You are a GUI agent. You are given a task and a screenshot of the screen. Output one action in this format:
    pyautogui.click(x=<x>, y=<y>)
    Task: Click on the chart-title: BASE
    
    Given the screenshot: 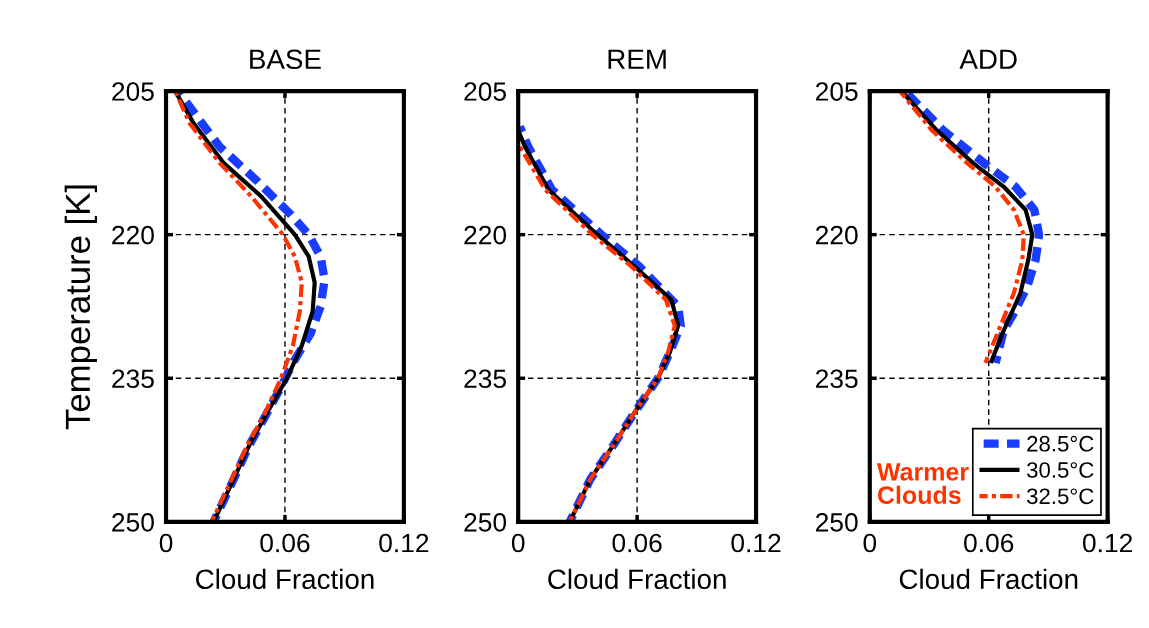 What is the action you would take?
    pyautogui.click(x=285, y=59)
    